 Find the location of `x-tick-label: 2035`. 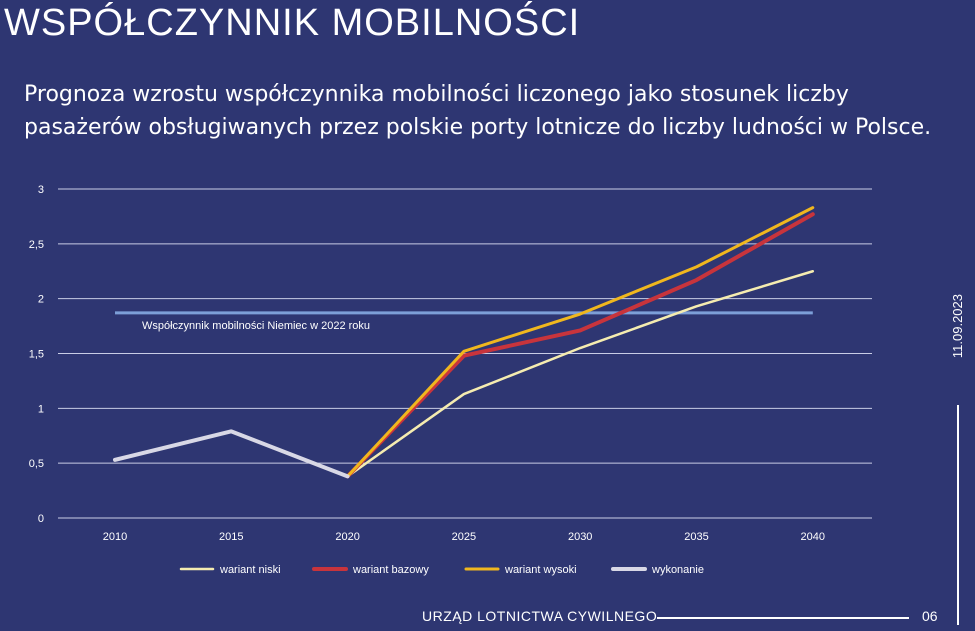

x-tick-label: 2035 is located at coordinates (696, 537).